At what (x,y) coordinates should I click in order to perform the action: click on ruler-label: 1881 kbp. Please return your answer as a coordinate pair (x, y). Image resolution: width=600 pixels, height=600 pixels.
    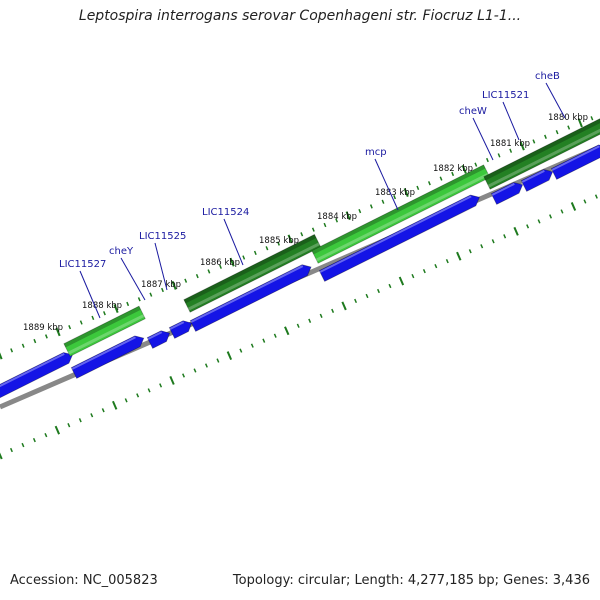
    Looking at the image, I should click on (510, 144).